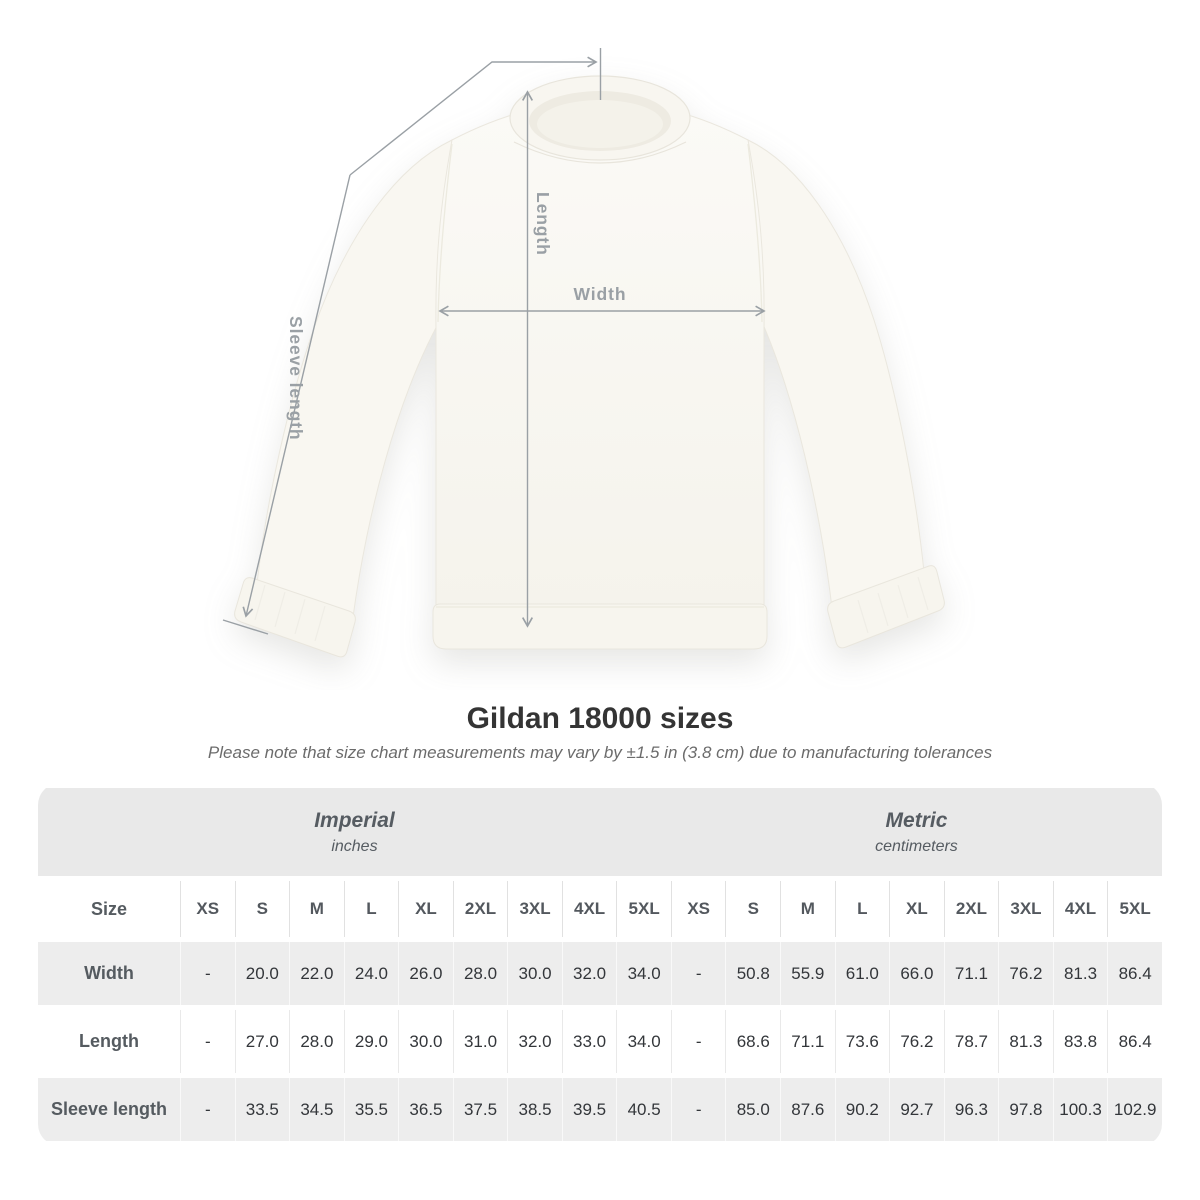 The width and height of the screenshot is (1200, 1200). I want to click on measurement-cell: 33.0, so click(589, 1041).